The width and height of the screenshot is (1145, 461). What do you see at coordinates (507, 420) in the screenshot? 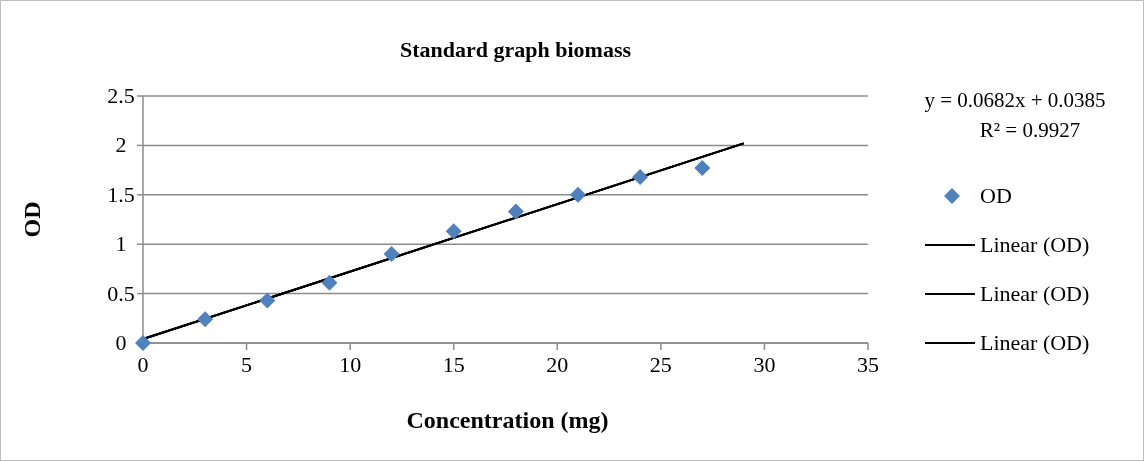
I see `x-axis-title: Concentration (mg)` at bounding box center [507, 420].